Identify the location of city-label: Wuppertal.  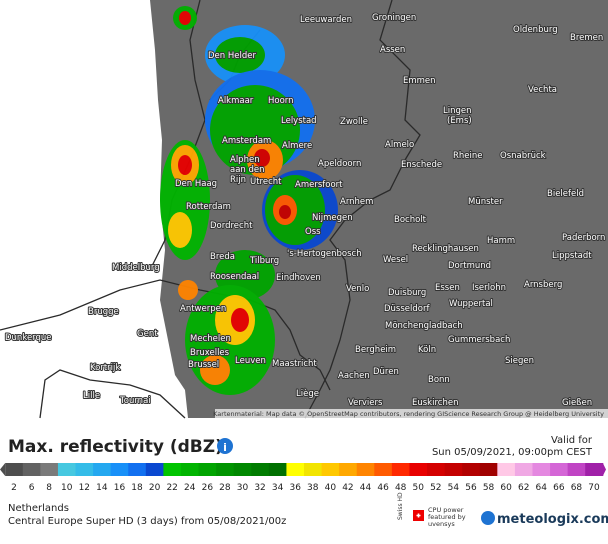
(471, 304).